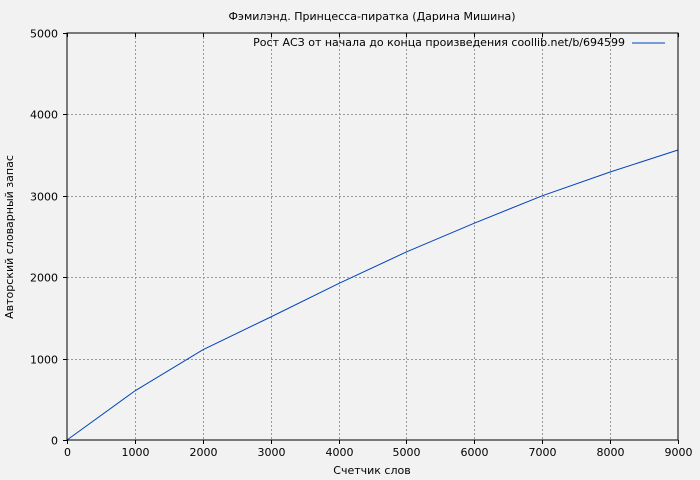 This screenshot has height=480, width=700. What do you see at coordinates (272, 452) in the screenshot?
I see `x-tick-label: 3000` at bounding box center [272, 452].